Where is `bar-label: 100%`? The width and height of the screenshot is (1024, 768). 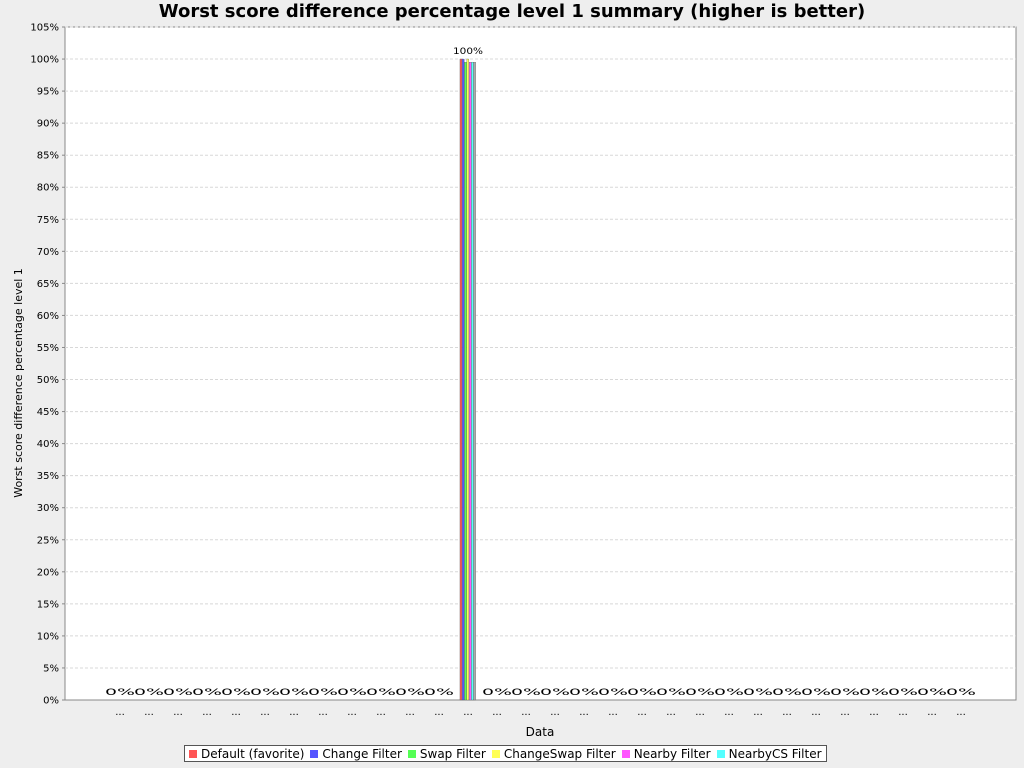
bar-label: 100% is located at coordinates (468, 52).